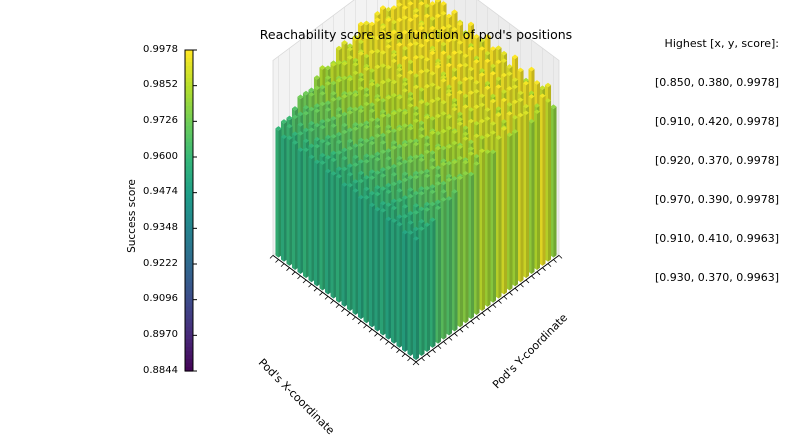 This screenshot has height=437, width=800. What do you see at coordinates (716, 160) in the screenshot?
I see `highest-row: [0.920, 0.370, 0.9978]` at bounding box center [716, 160].